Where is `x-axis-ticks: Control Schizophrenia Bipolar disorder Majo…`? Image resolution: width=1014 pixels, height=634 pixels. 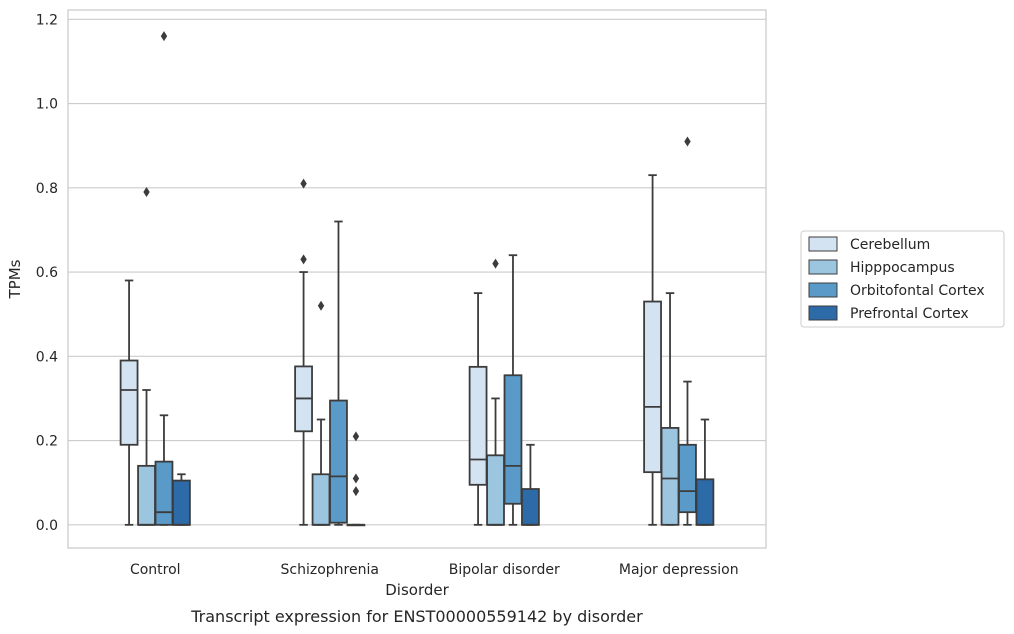 x-axis-ticks: Control Schizophrenia Bipolar disorder Majo… is located at coordinates (434, 570).